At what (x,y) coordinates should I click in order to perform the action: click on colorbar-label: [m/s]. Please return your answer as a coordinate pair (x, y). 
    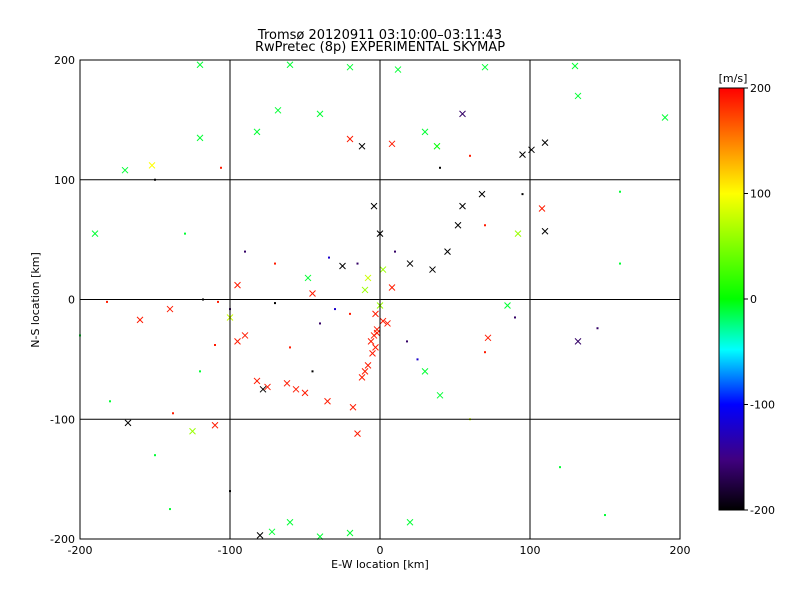
    Looking at the image, I should click on (733, 78).